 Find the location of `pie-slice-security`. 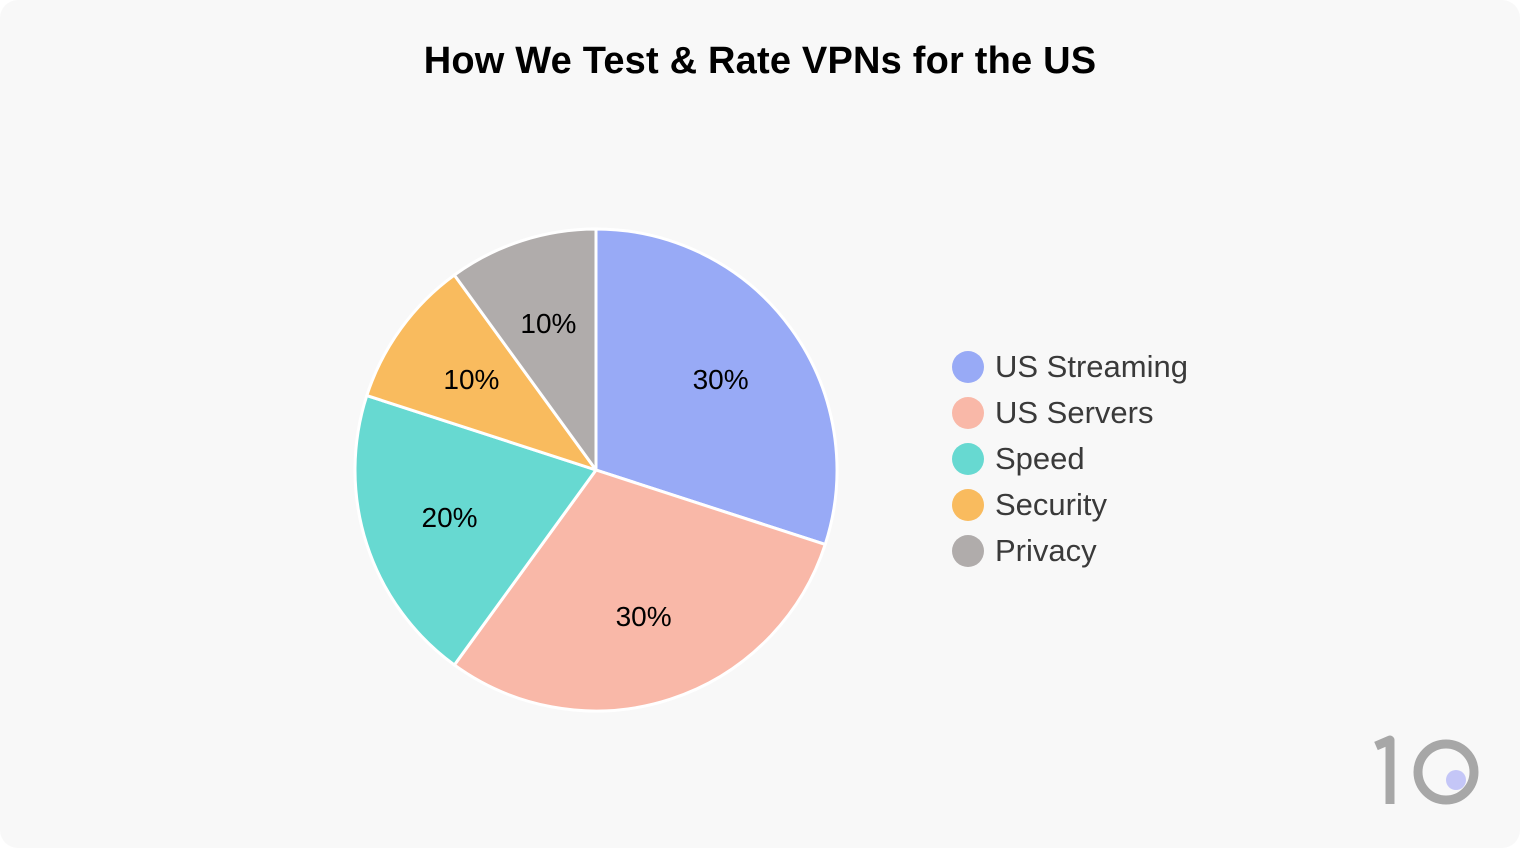

pie-slice-security is located at coordinates (481, 372).